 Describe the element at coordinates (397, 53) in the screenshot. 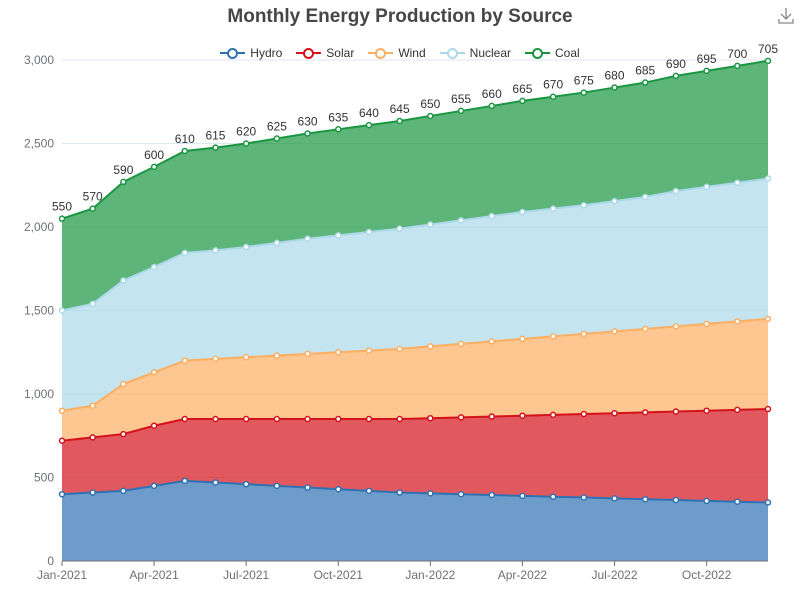

I see `legend-item-wind: Wind` at that location.